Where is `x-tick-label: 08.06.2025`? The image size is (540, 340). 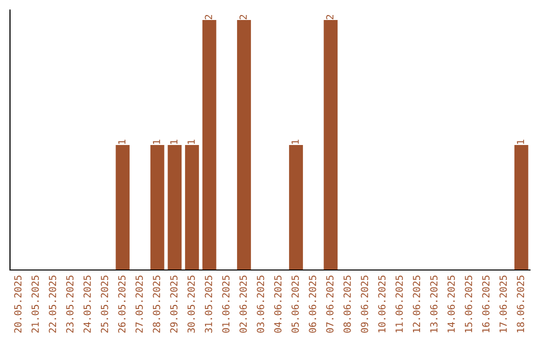
x-tick-label: 08.06.2025 is located at coordinates (347, 304).